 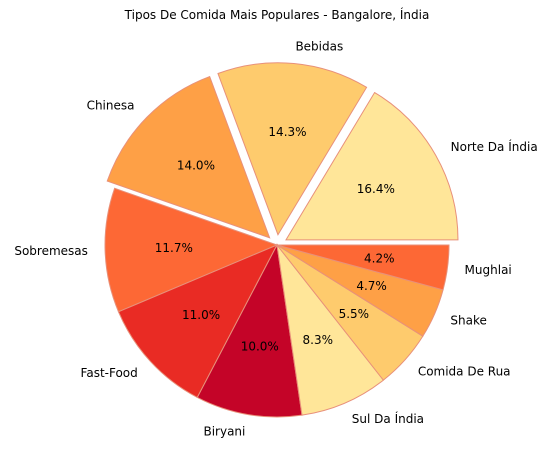 I want to click on pie-slice-category-label: Norte Da Índia, so click(x=494, y=146).